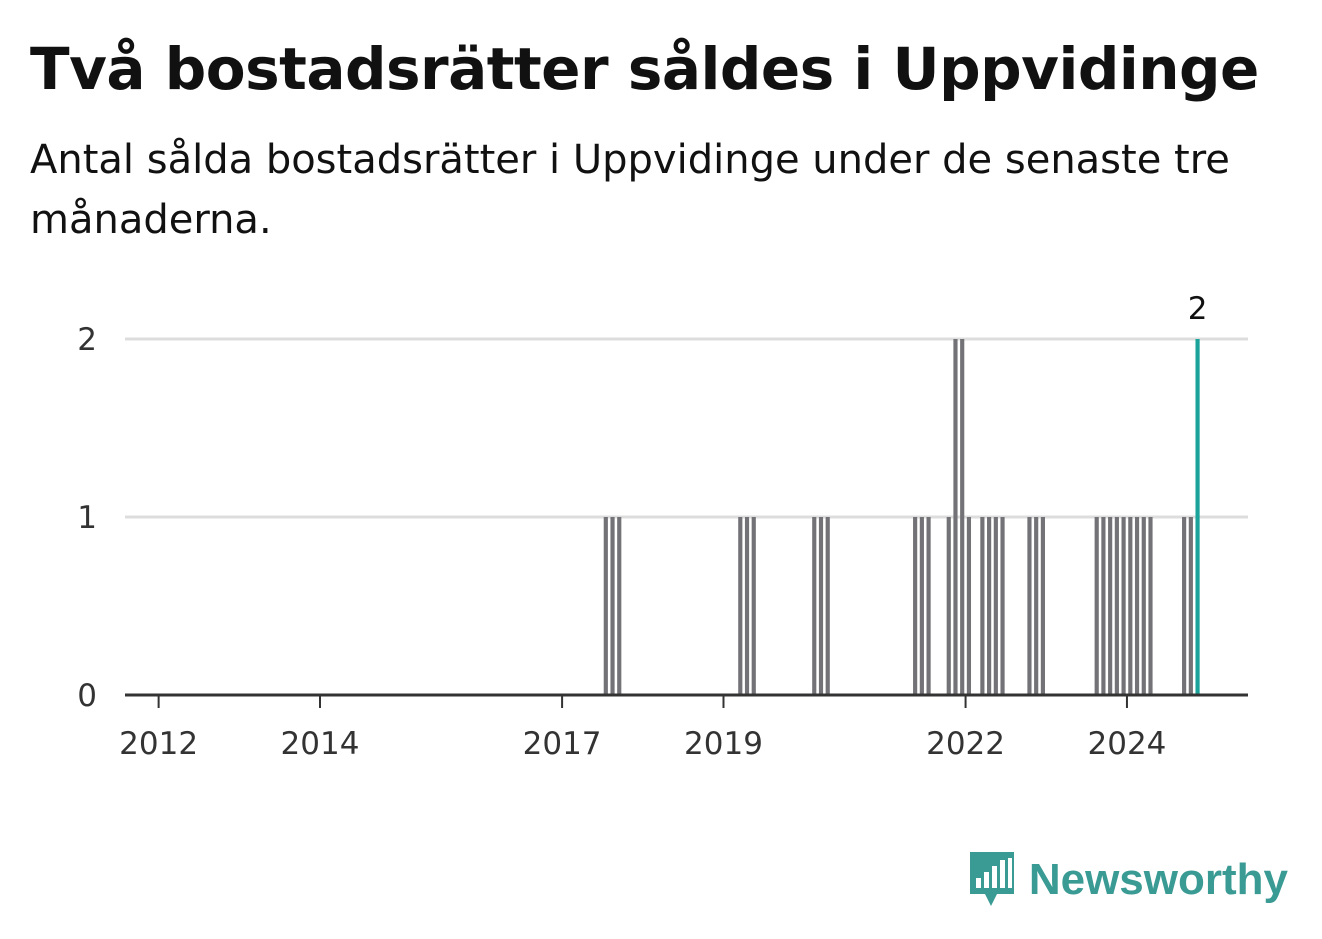 This screenshot has height=939, width=1322. What do you see at coordinates (320, 744) in the screenshot?
I see `x-tick-label: 2014` at bounding box center [320, 744].